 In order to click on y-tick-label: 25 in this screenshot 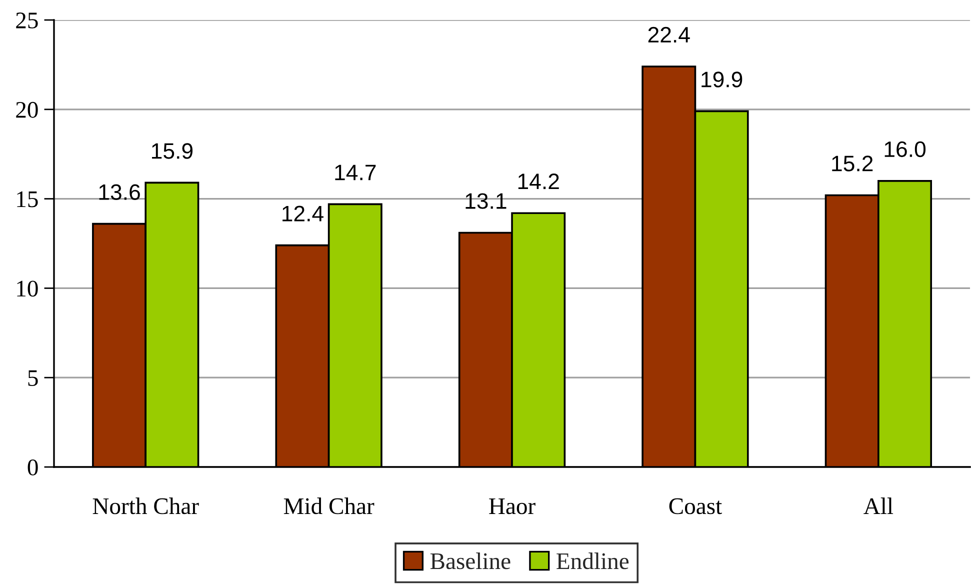, I will do `click(27, 20)`.